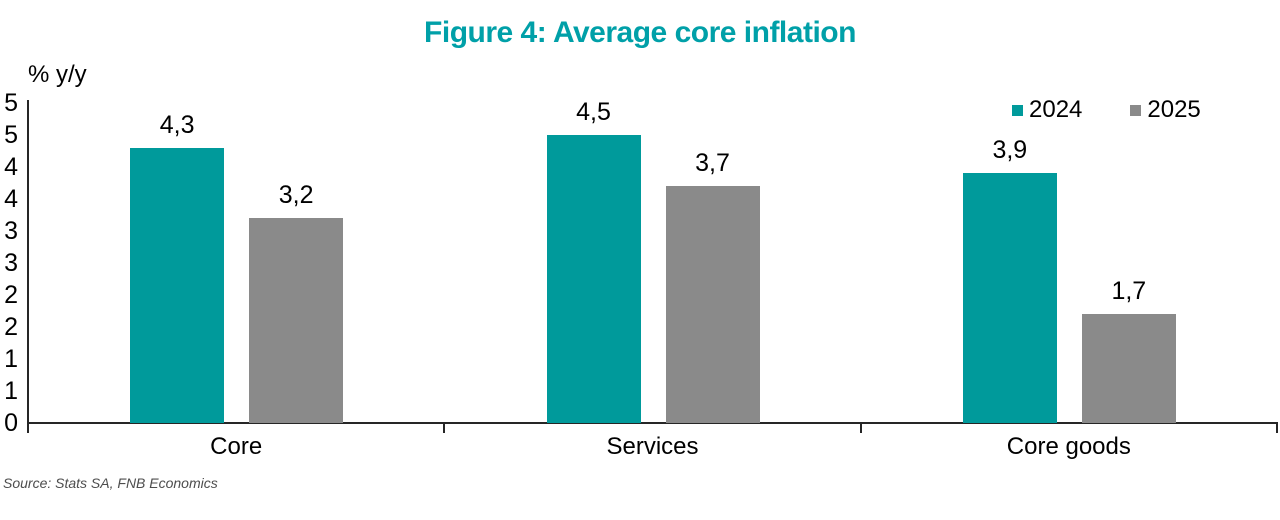 The width and height of the screenshot is (1280, 520). I want to click on y-axis-unit-label: % y/y, so click(57, 74).